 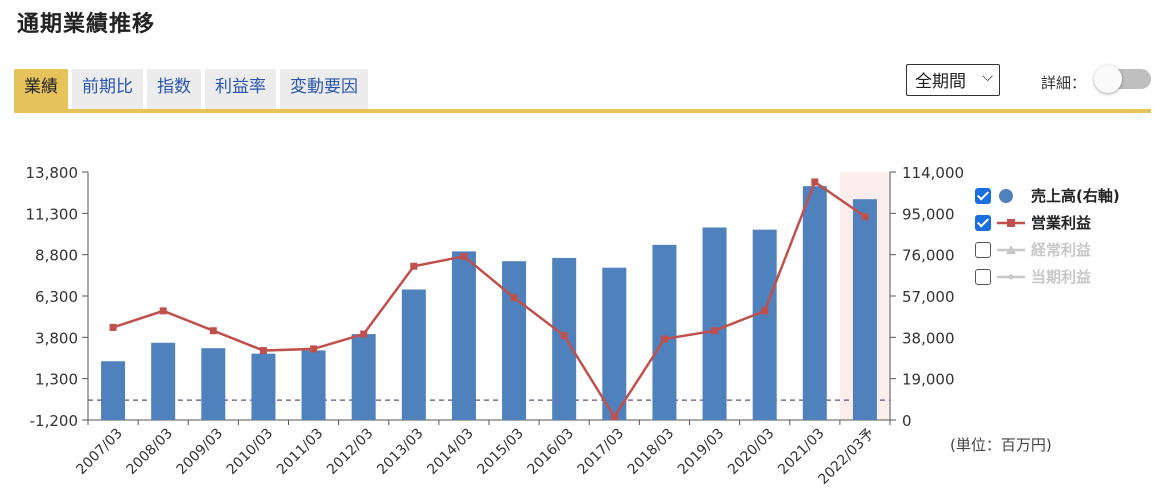 What do you see at coordinates (1011, 276) in the screenshot?
I see `line-icon` at bounding box center [1011, 276].